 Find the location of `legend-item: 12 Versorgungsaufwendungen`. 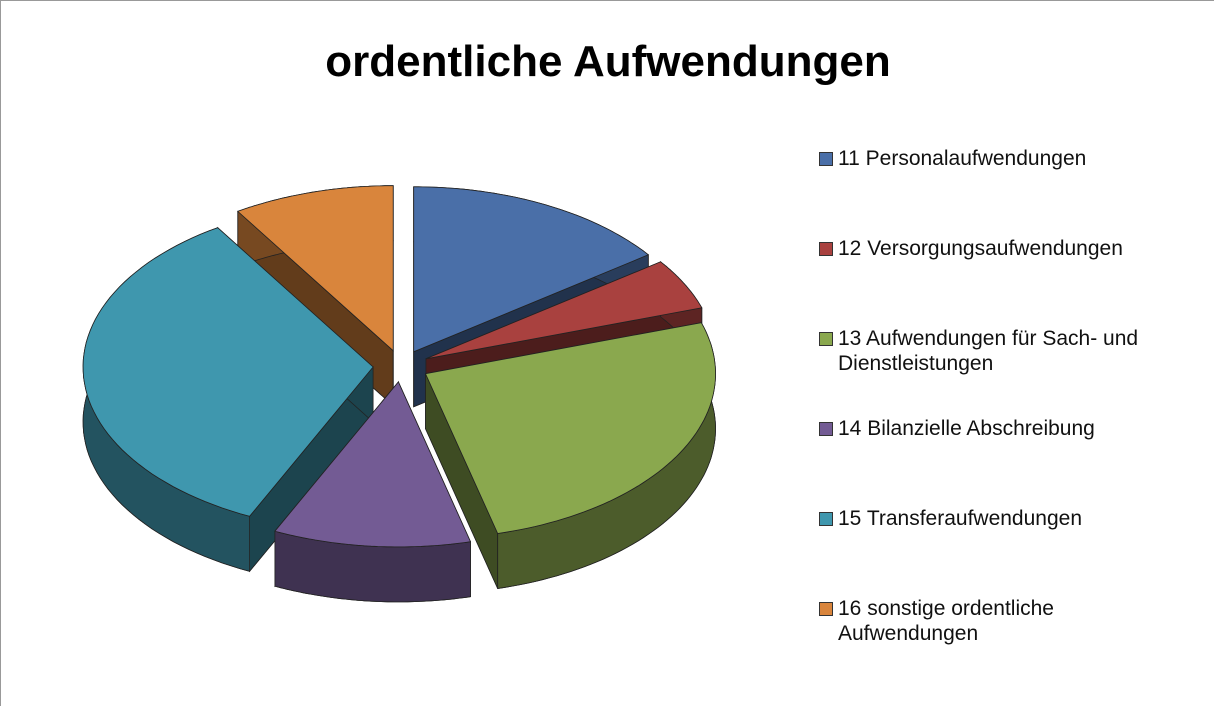

legend-item: 12 Versorgungsaufwendungen is located at coordinates (1014, 281).